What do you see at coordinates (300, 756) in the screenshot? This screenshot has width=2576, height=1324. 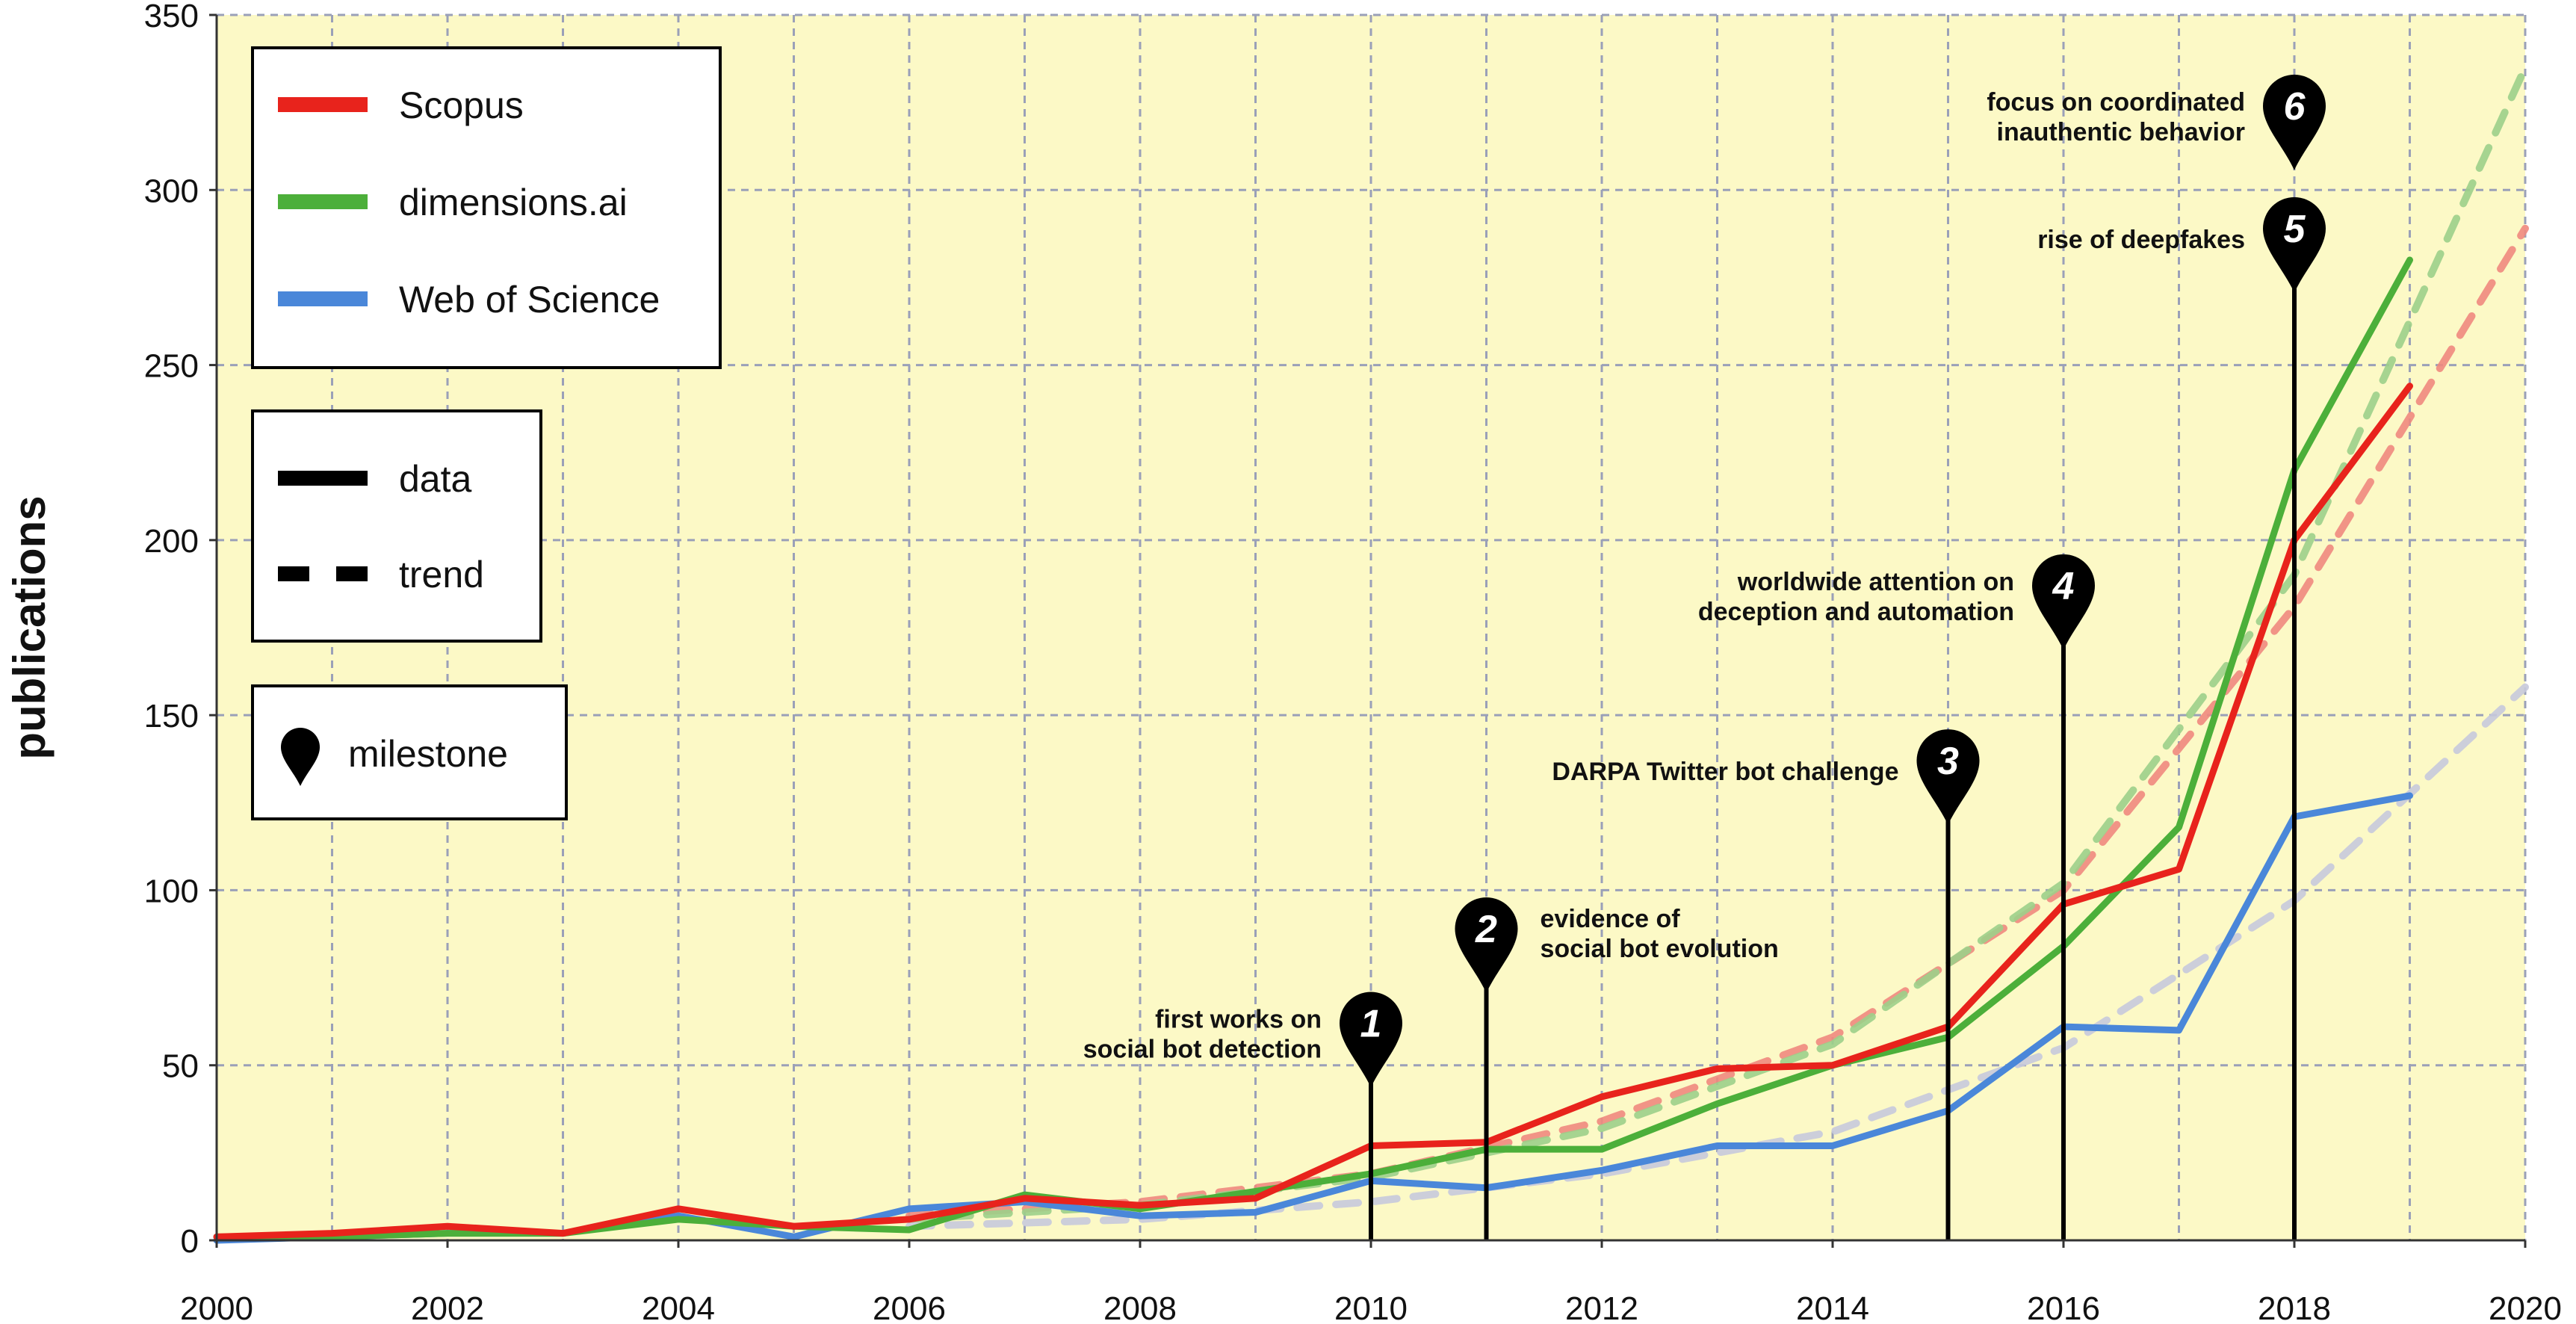 I see `legend-milestone-pin-icon` at bounding box center [300, 756].